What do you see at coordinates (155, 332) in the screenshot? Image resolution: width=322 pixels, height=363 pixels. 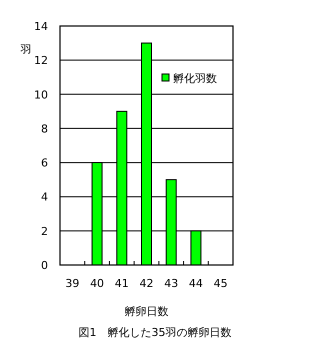 I see `text: 図1 孵化した35羽の孵卵日数` at bounding box center [155, 332].